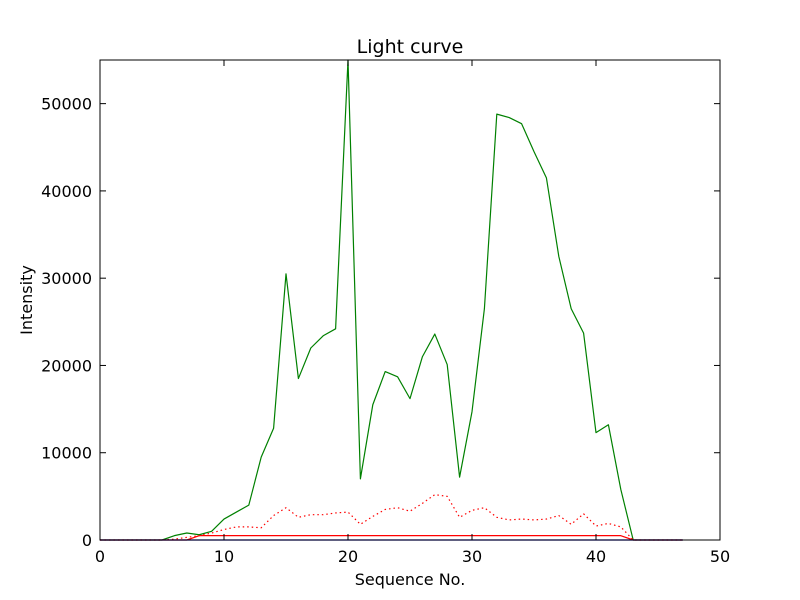  What do you see at coordinates (410, 579) in the screenshot?
I see `x-axis-title: Sequence No.` at bounding box center [410, 579].